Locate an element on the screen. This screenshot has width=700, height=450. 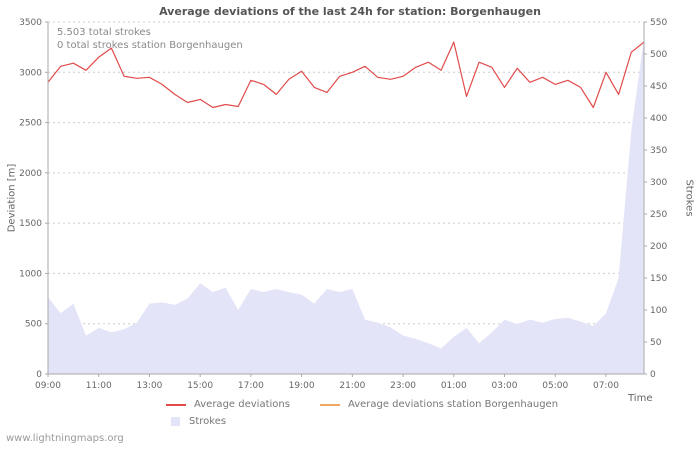
legend-item-strokes: Strokes is located at coordinates (196, 421).